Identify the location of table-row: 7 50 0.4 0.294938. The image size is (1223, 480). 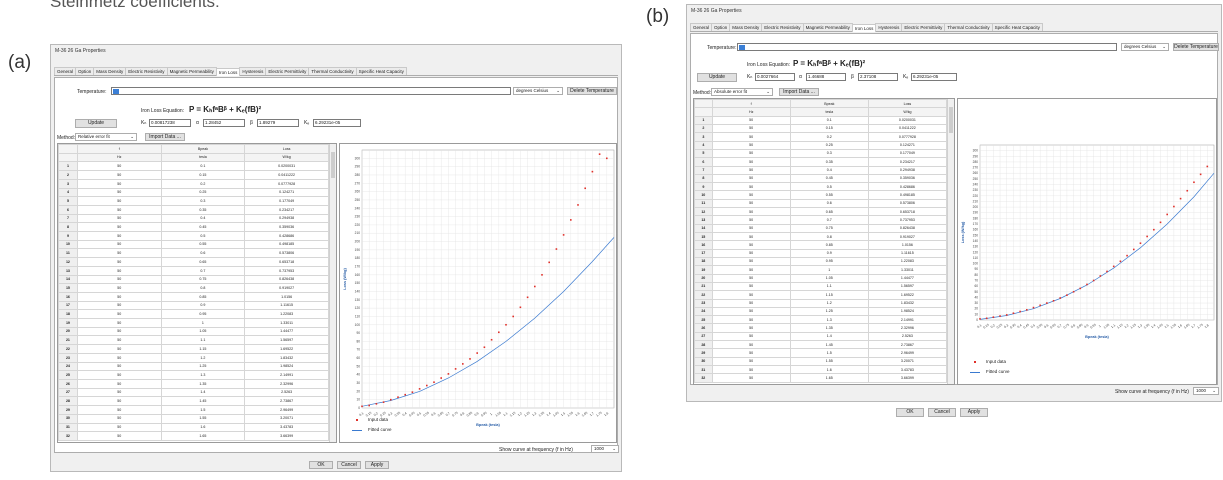
(193, 218).